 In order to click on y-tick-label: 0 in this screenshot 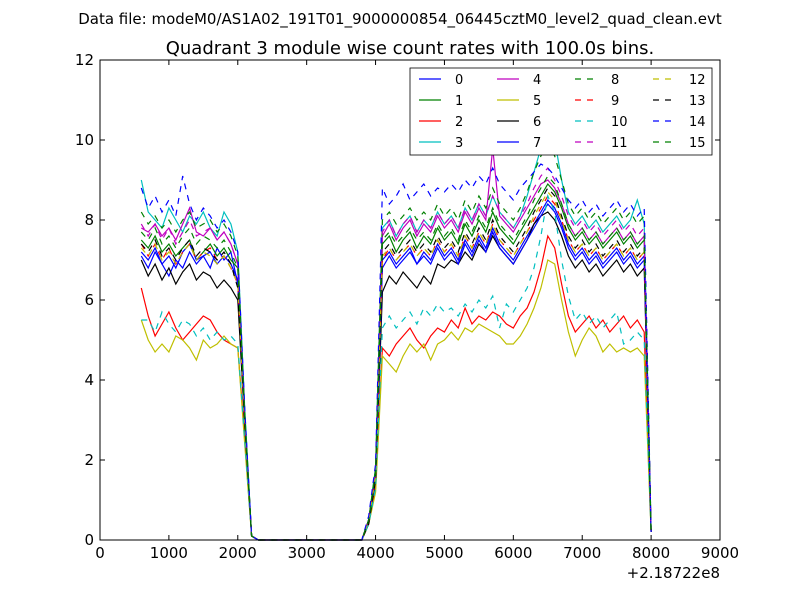, I will do `click(89, 540)`.